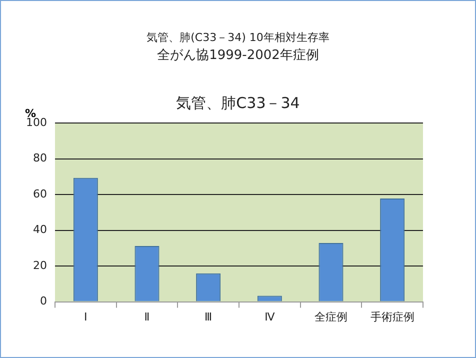 Image resolution: width=476 pixels, height=358 pixels. What do you see at coordinates (238, 103) in the screenshot?
I see `chart-title: 気管、肺C33－34` at bounding box center [238, 103].